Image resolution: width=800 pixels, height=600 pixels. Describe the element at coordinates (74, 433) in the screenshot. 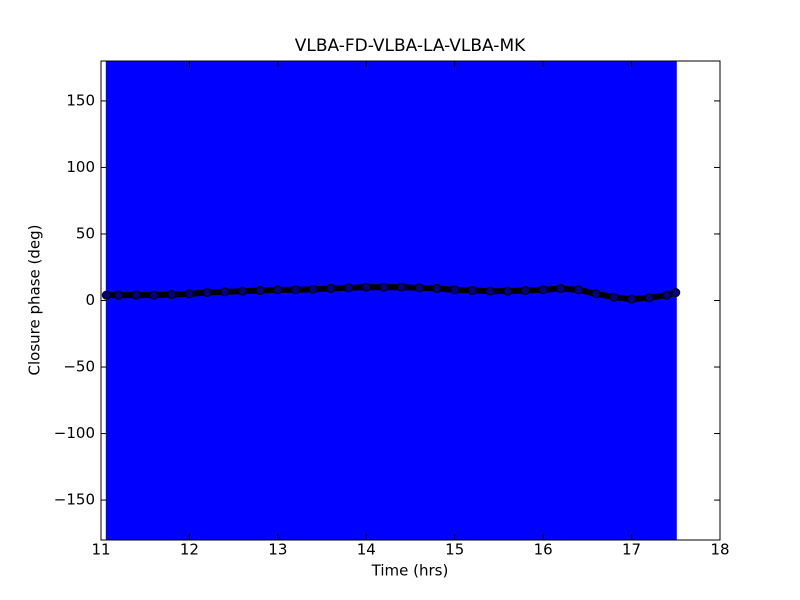

I see `y-tick-label: −100` at that location.